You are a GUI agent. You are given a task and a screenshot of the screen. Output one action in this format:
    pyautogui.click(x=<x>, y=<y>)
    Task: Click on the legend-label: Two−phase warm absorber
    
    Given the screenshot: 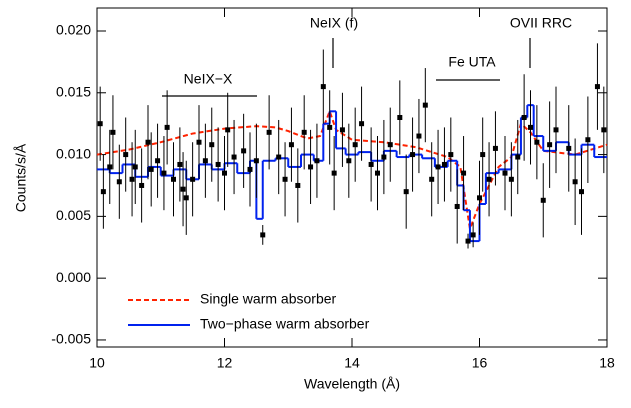 What is the action you would take?
    pyautogui.click(x=285, y=324)
    